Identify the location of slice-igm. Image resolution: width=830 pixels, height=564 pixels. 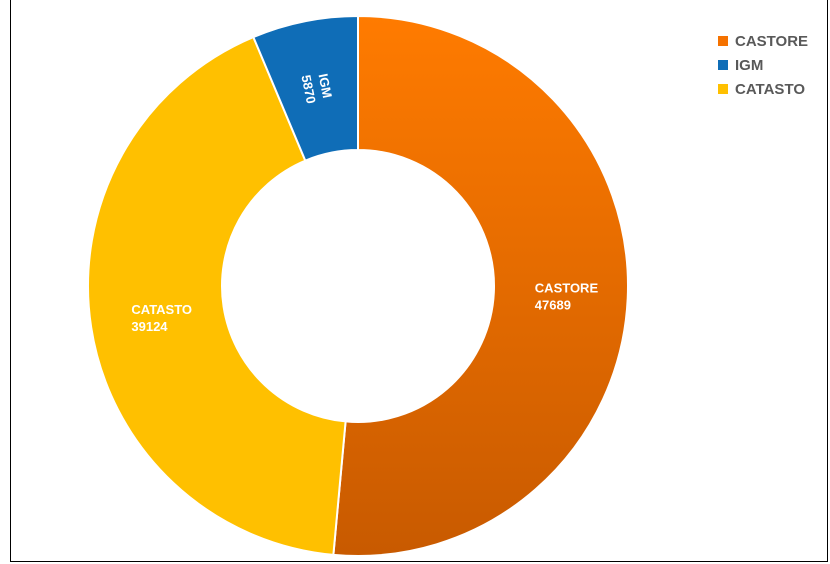
(305, 88).